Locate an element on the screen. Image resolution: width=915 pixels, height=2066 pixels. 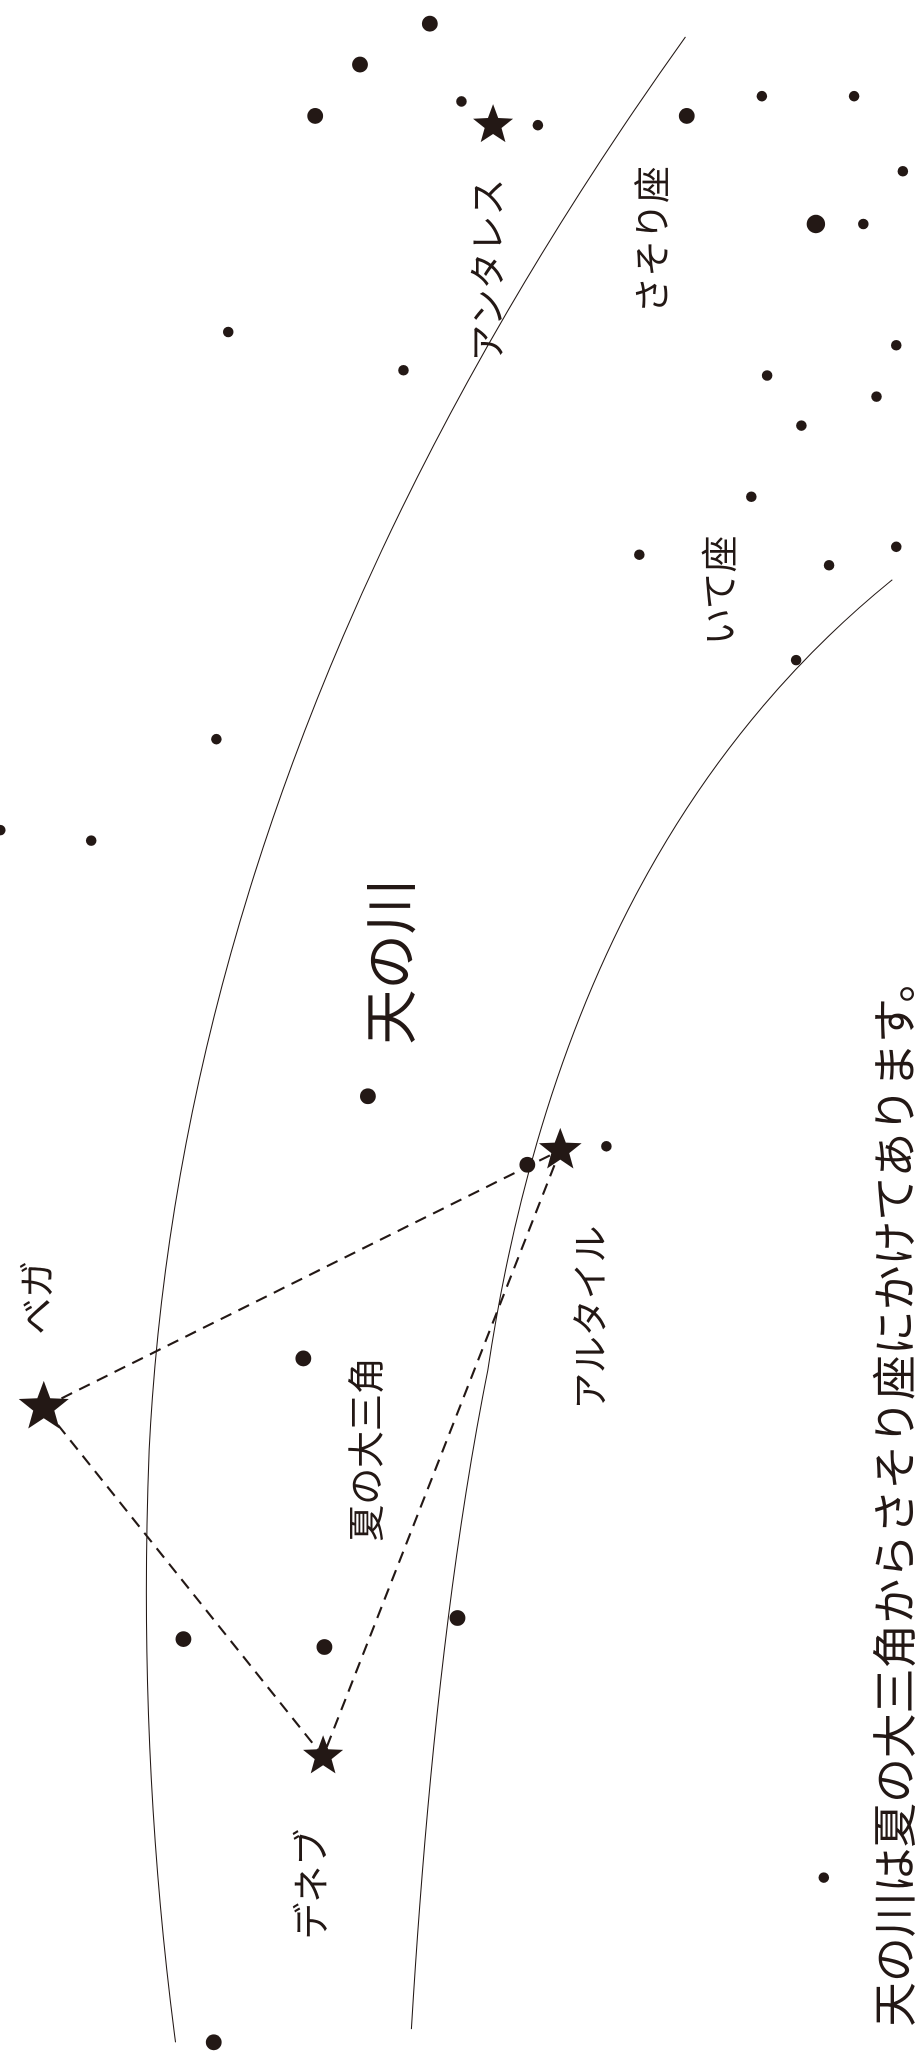
milky-way-label: 天の川 is located at coordinates (393, 962).